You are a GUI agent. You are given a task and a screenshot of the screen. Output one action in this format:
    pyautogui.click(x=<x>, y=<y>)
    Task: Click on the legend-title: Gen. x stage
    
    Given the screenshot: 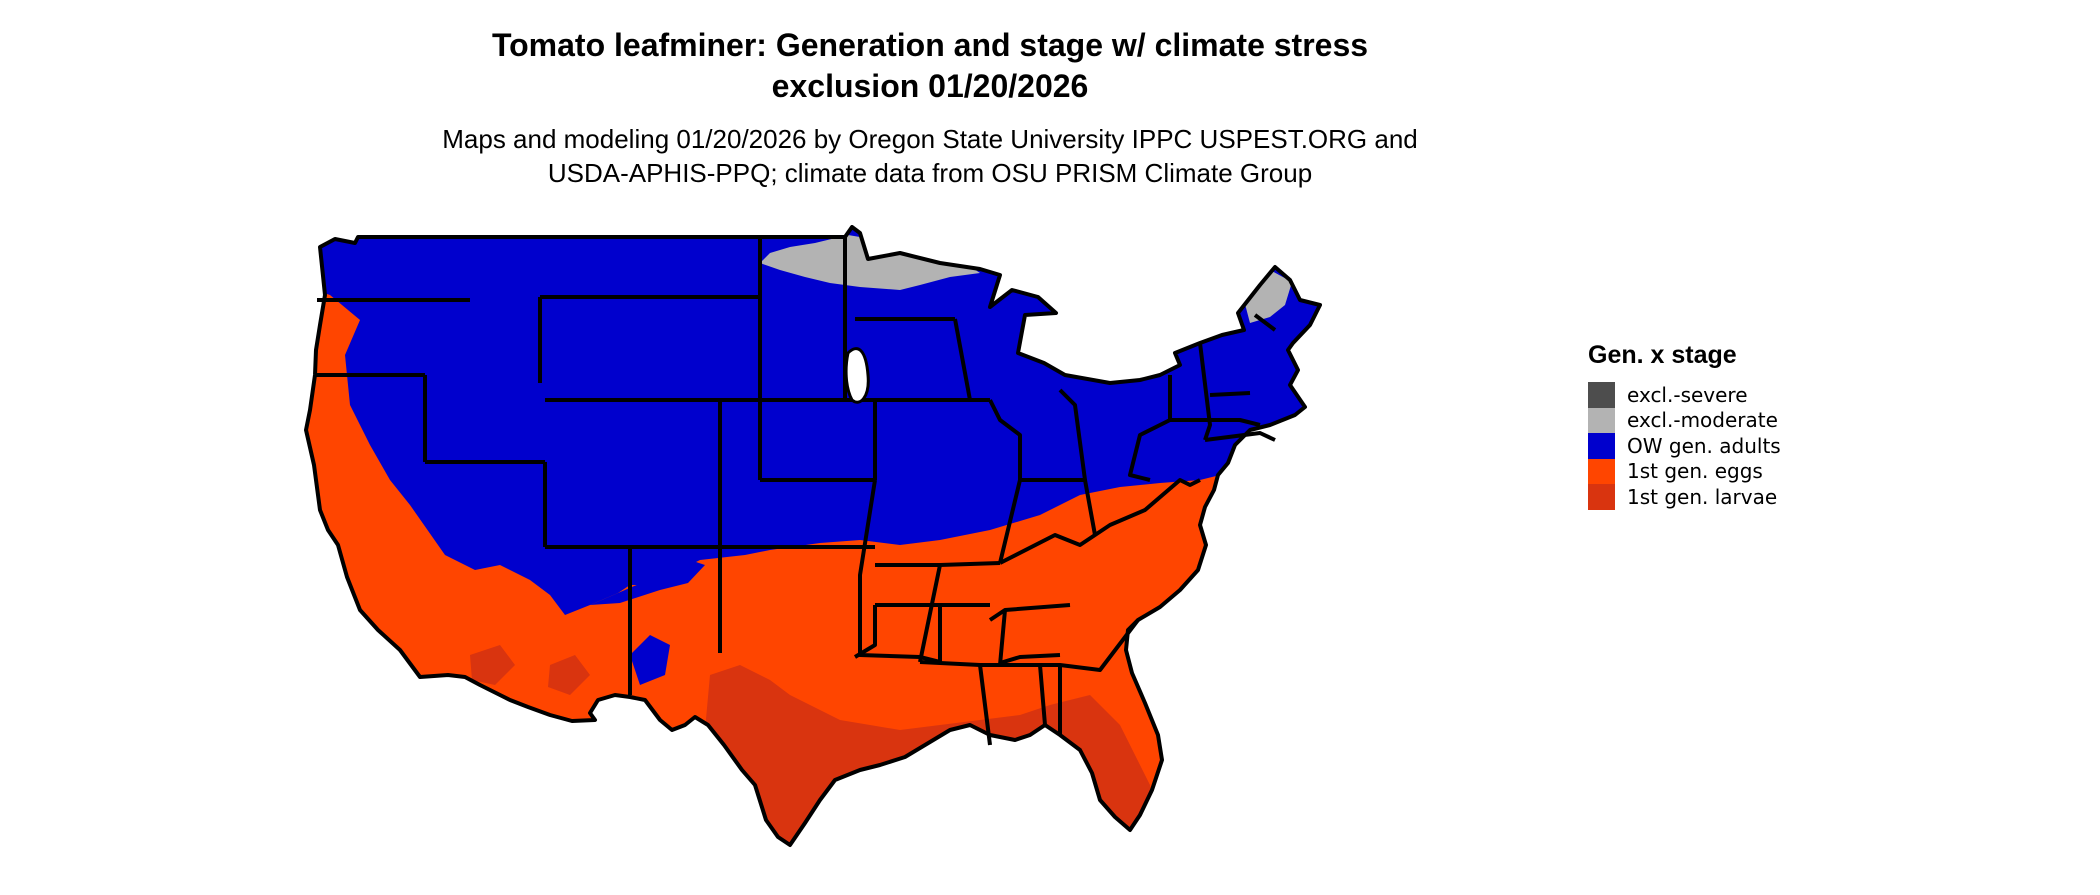 What is the action you would take?
    pyautogui.click(x=1662, y=355)
    